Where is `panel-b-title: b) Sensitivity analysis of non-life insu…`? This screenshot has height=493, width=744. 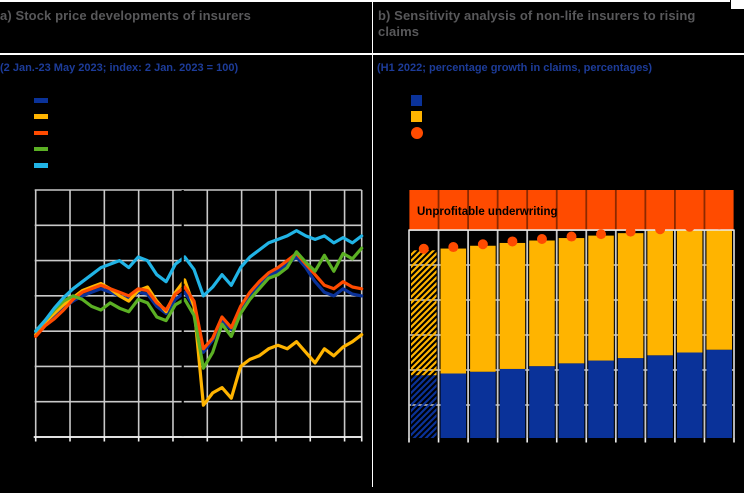
panel-b-title: b) Sensitivity analysis of non-life insu… is located at coordinates (537, 23).